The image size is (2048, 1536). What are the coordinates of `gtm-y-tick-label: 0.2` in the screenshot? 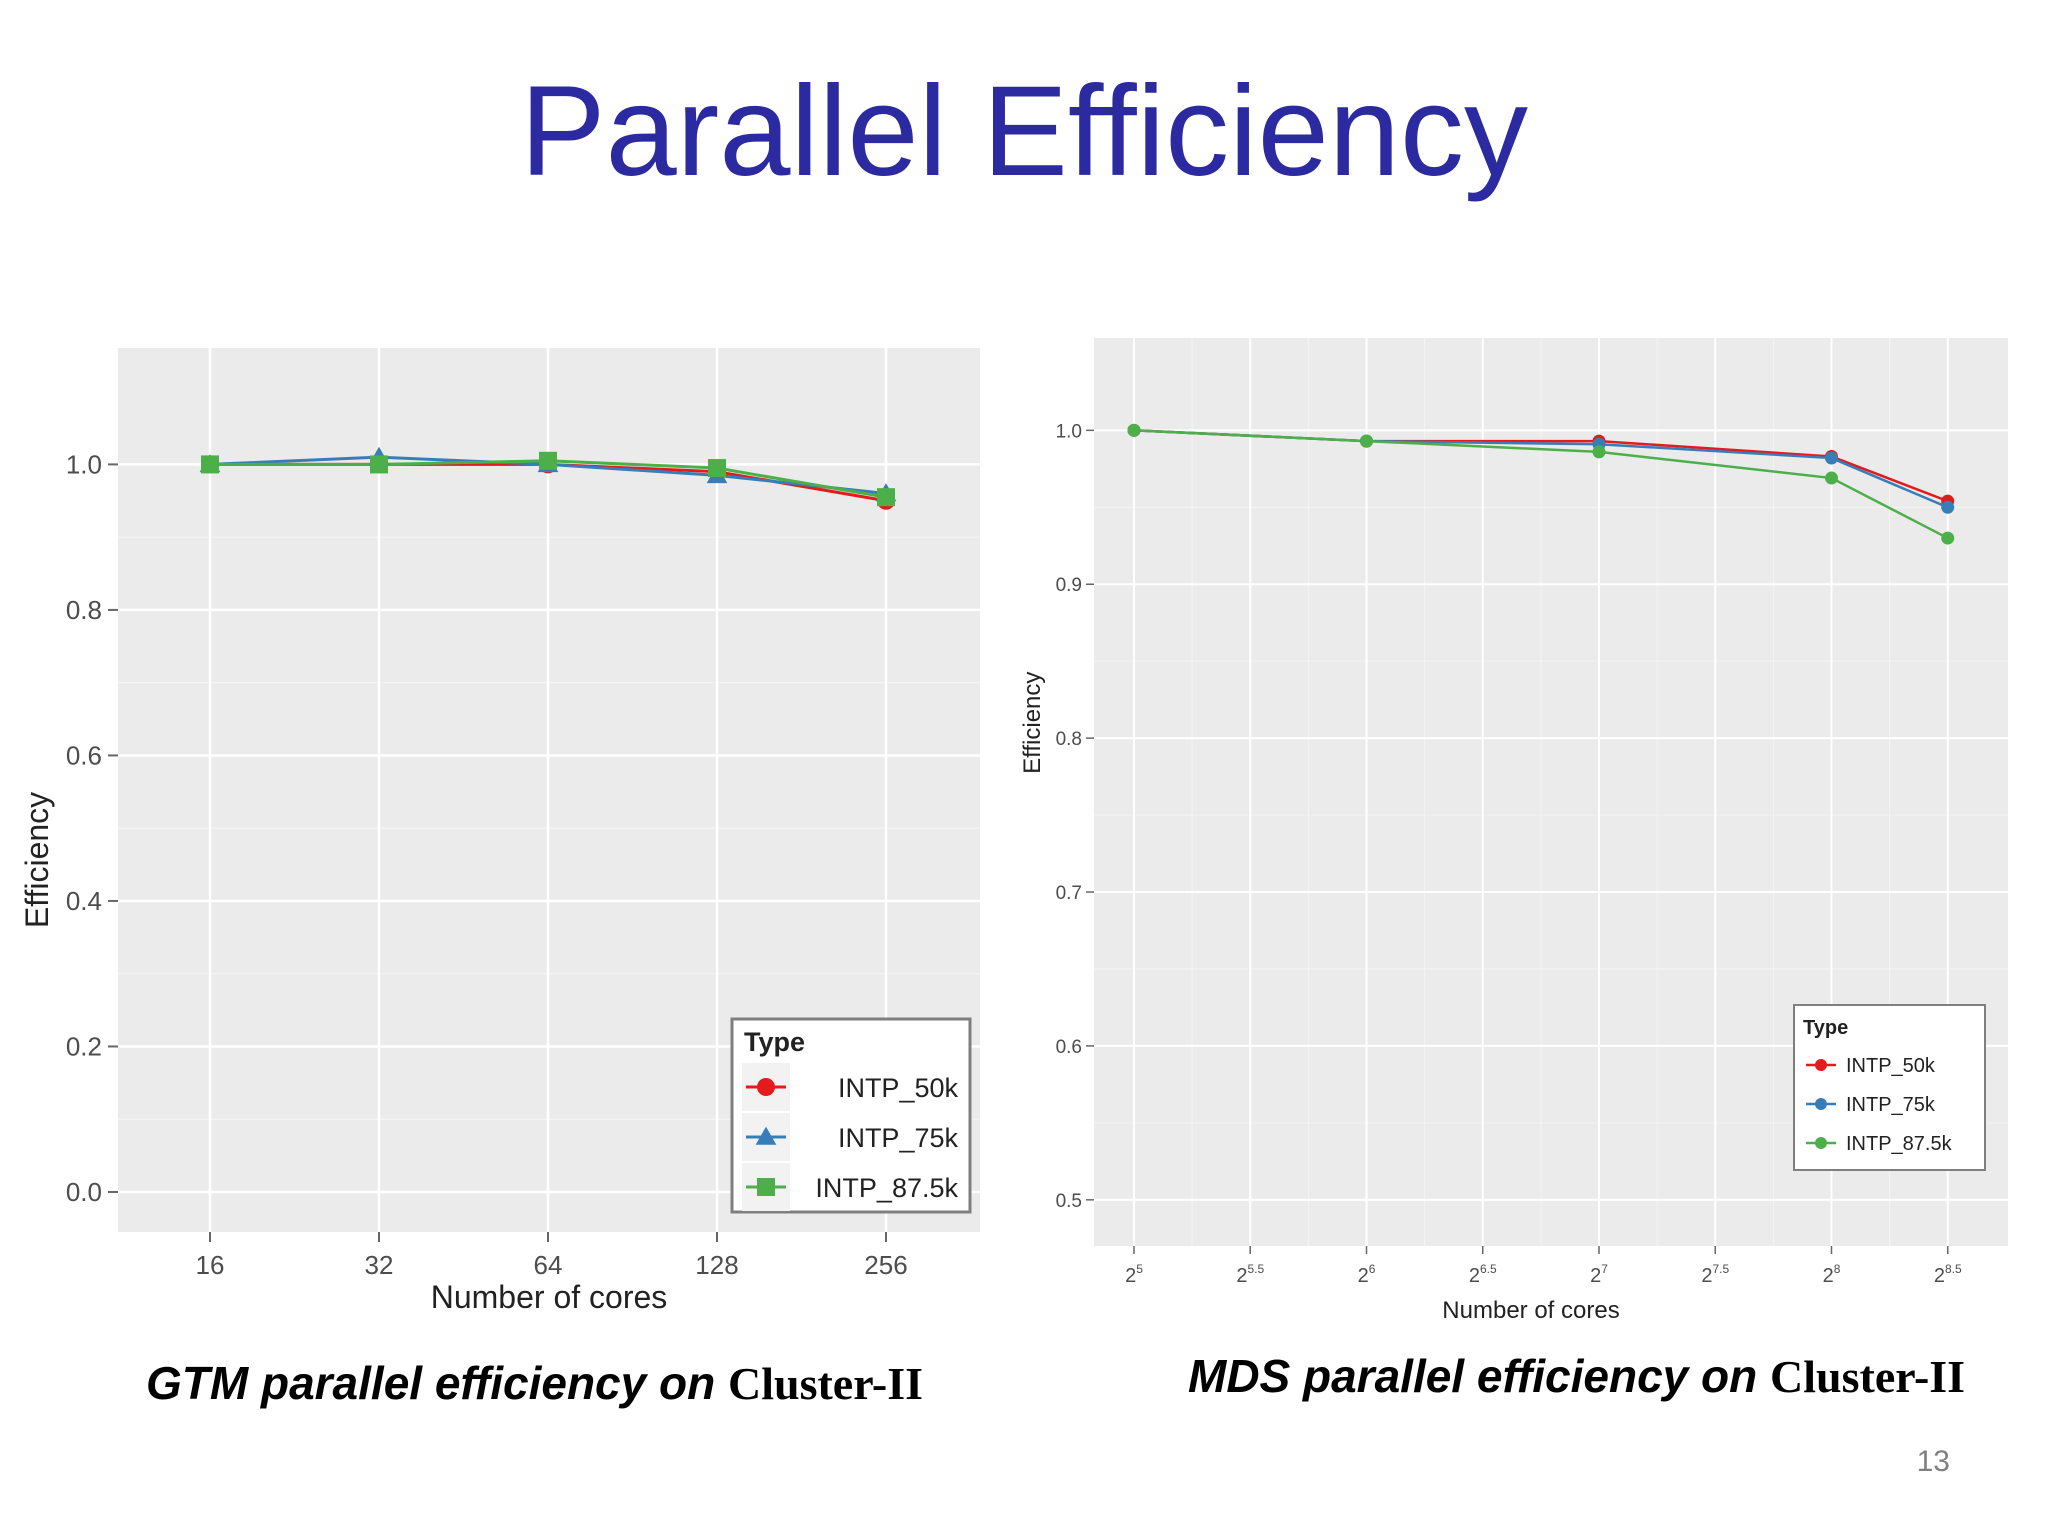 It's located at (84, 1046).